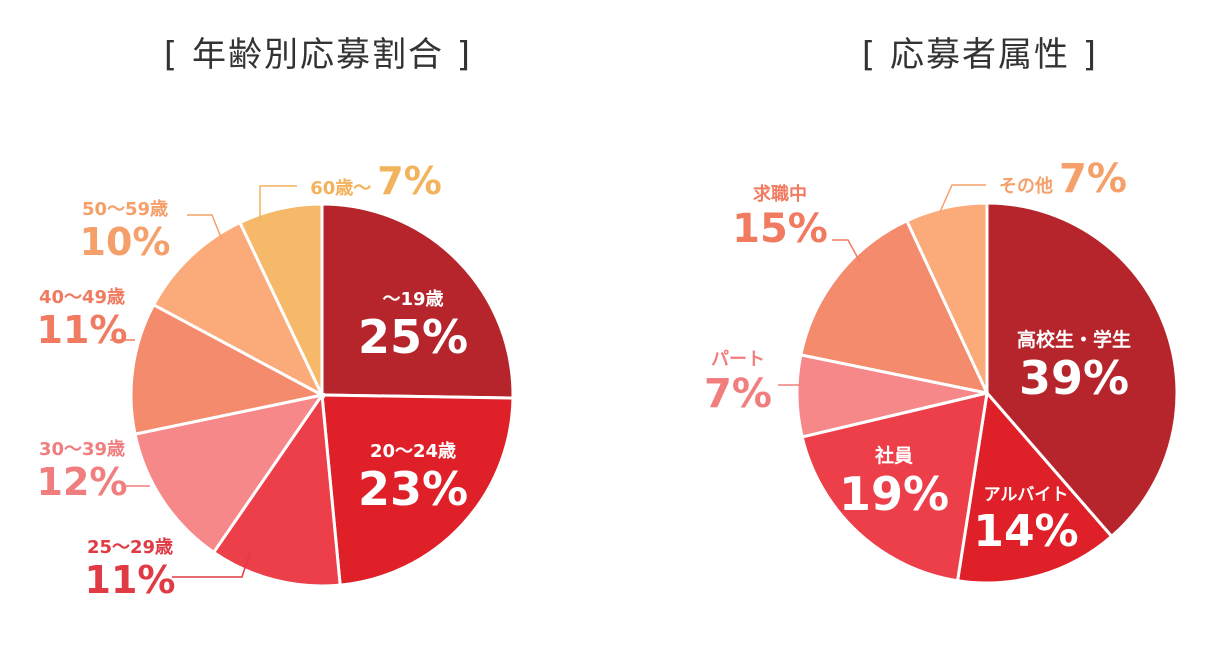 The height and width of the screenshot is (648, 1211). What do you see at coordinates (318, 55) in the screenshot?
I see `chart-title-age: [ 年齢別応募割合 ]` at bounding box center [318, 55].